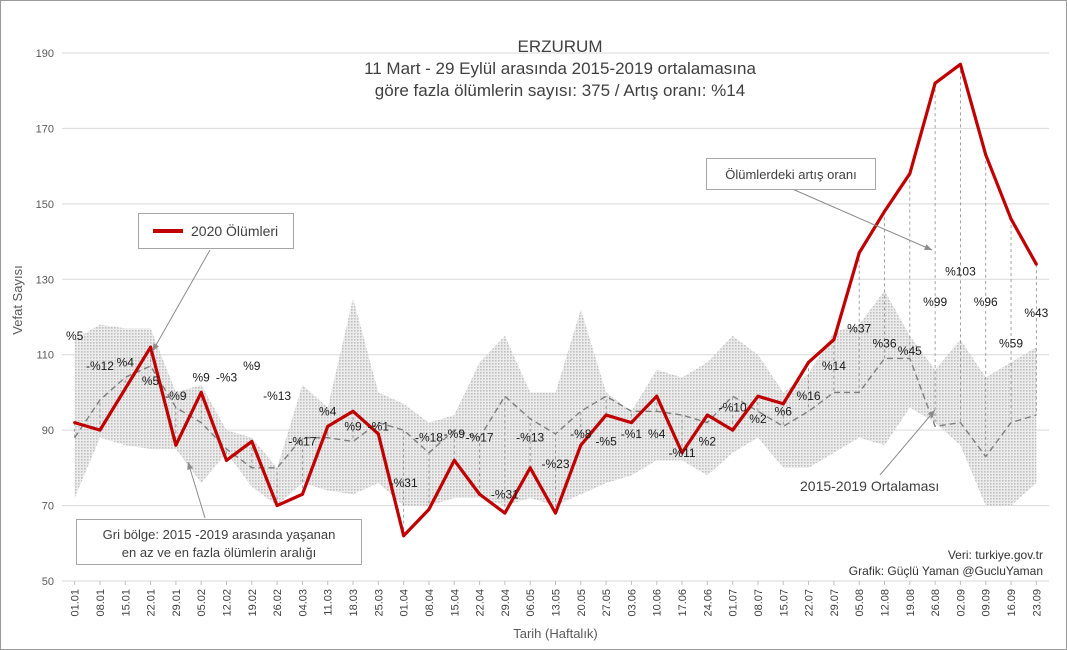 The image size is (1067, 650). I want to click on increase-label: -%9, so click(176, 396).